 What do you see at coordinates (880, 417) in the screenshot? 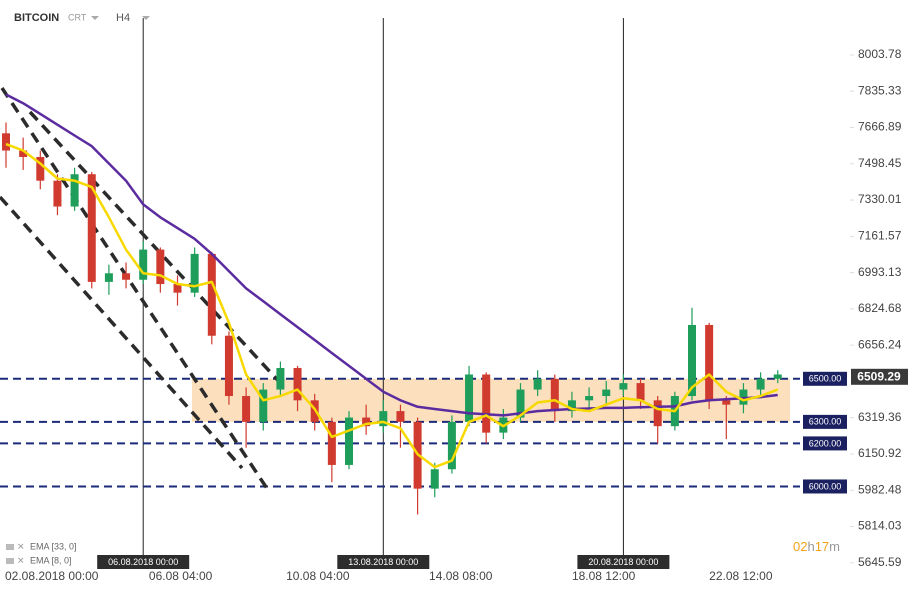
I see `y-tick-label: 6319.36` at bounding box center [880, 417].